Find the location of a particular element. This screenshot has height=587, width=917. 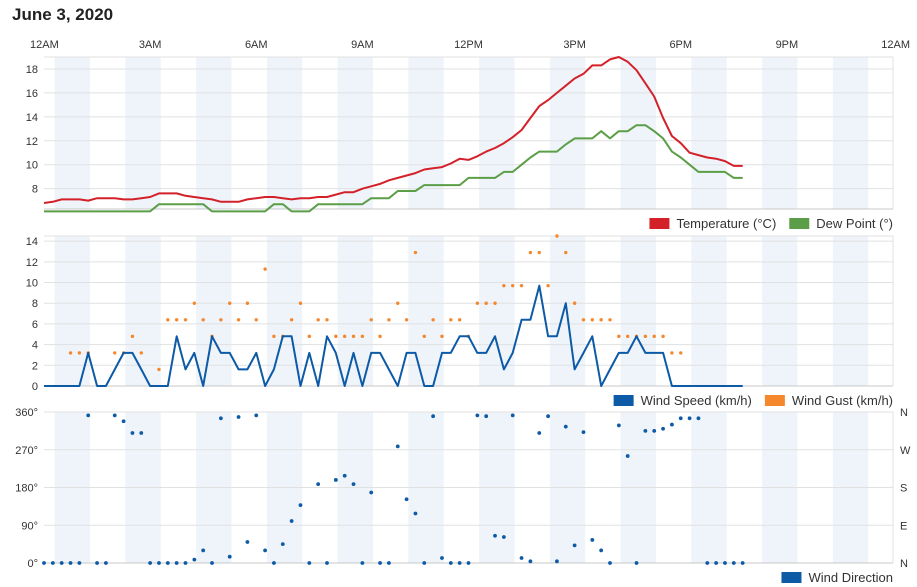

y-tick-label-right: N is located at coordinates (904, 413).